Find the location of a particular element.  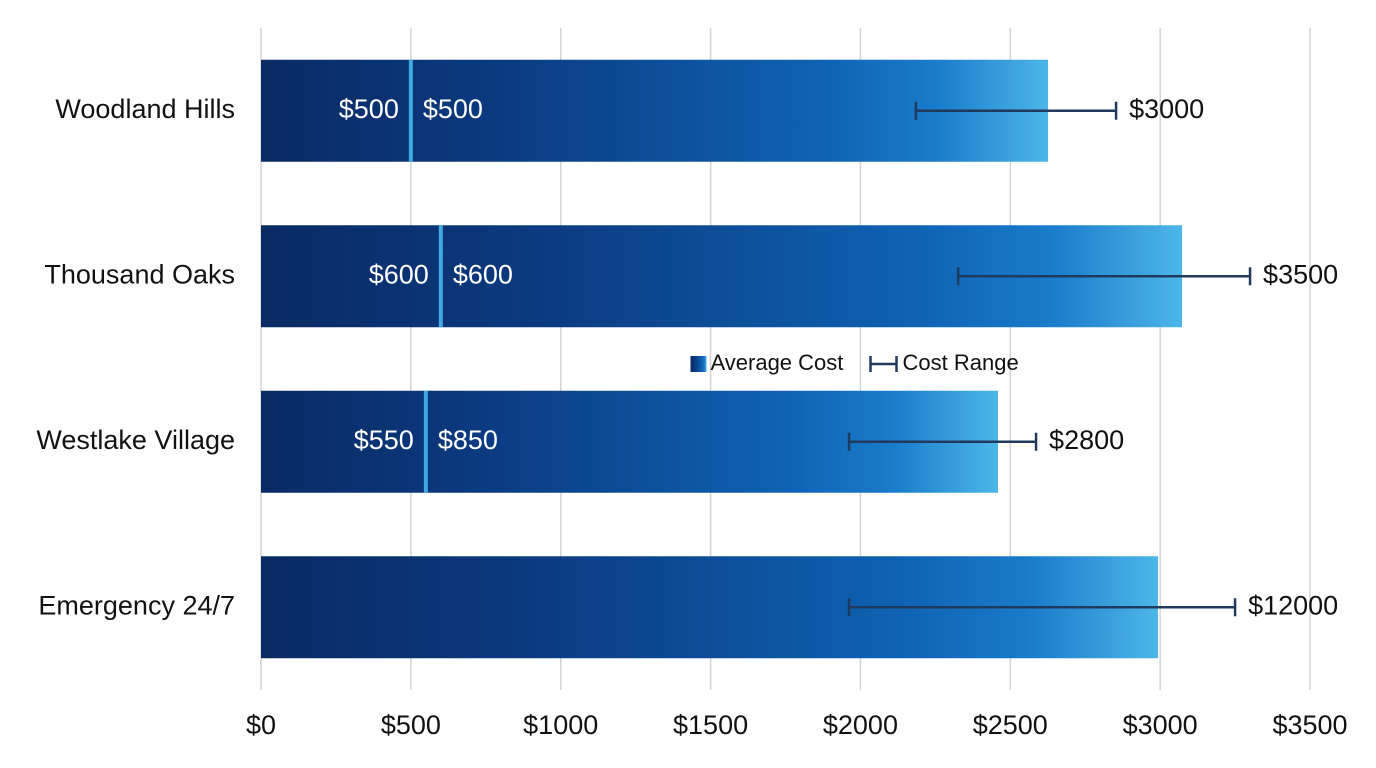

x-tick-label: $500 is located at coordinates (411, 725).